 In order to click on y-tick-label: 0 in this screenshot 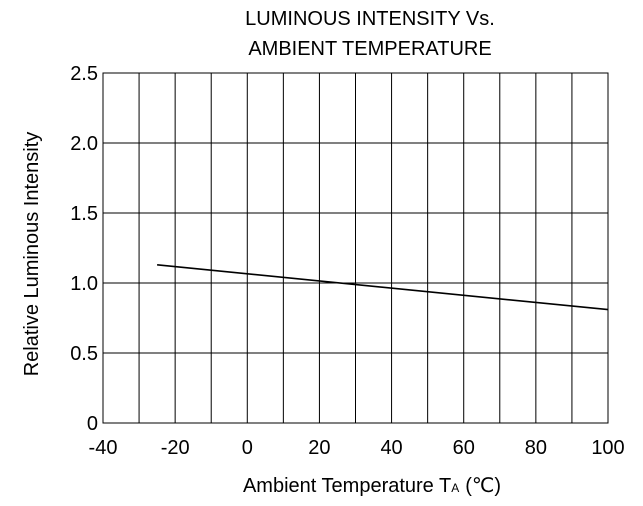, I will do `click(92, 424)`.